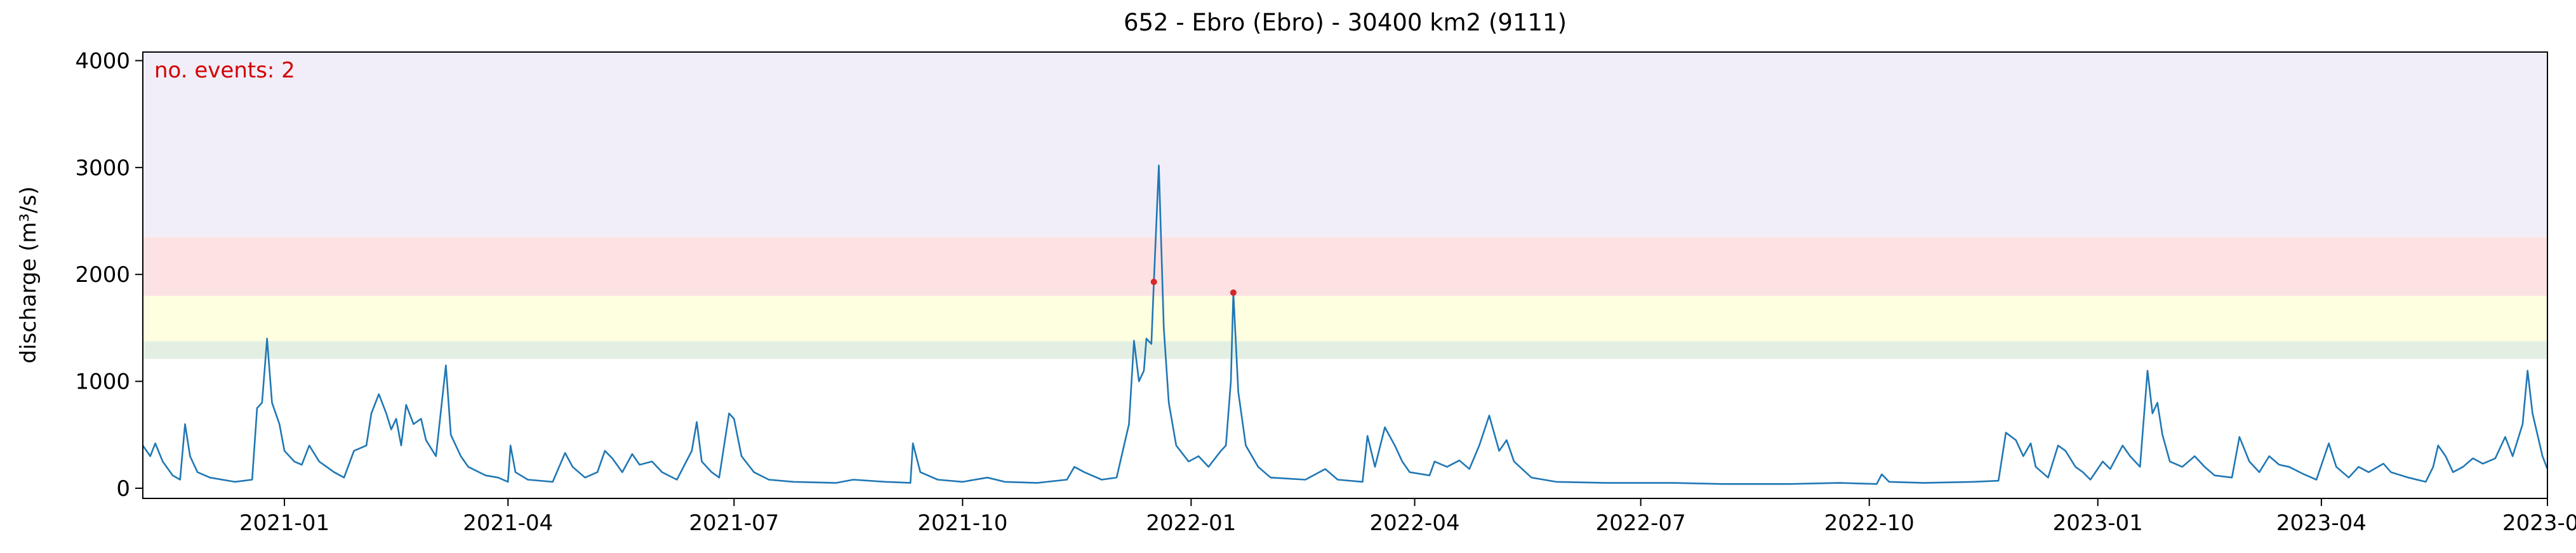 The width and height of the screenshot is (2576, 553). Describe the element at coordinates (123, 489) in the screenshot. I see `y-tick-label: 0` at that location.